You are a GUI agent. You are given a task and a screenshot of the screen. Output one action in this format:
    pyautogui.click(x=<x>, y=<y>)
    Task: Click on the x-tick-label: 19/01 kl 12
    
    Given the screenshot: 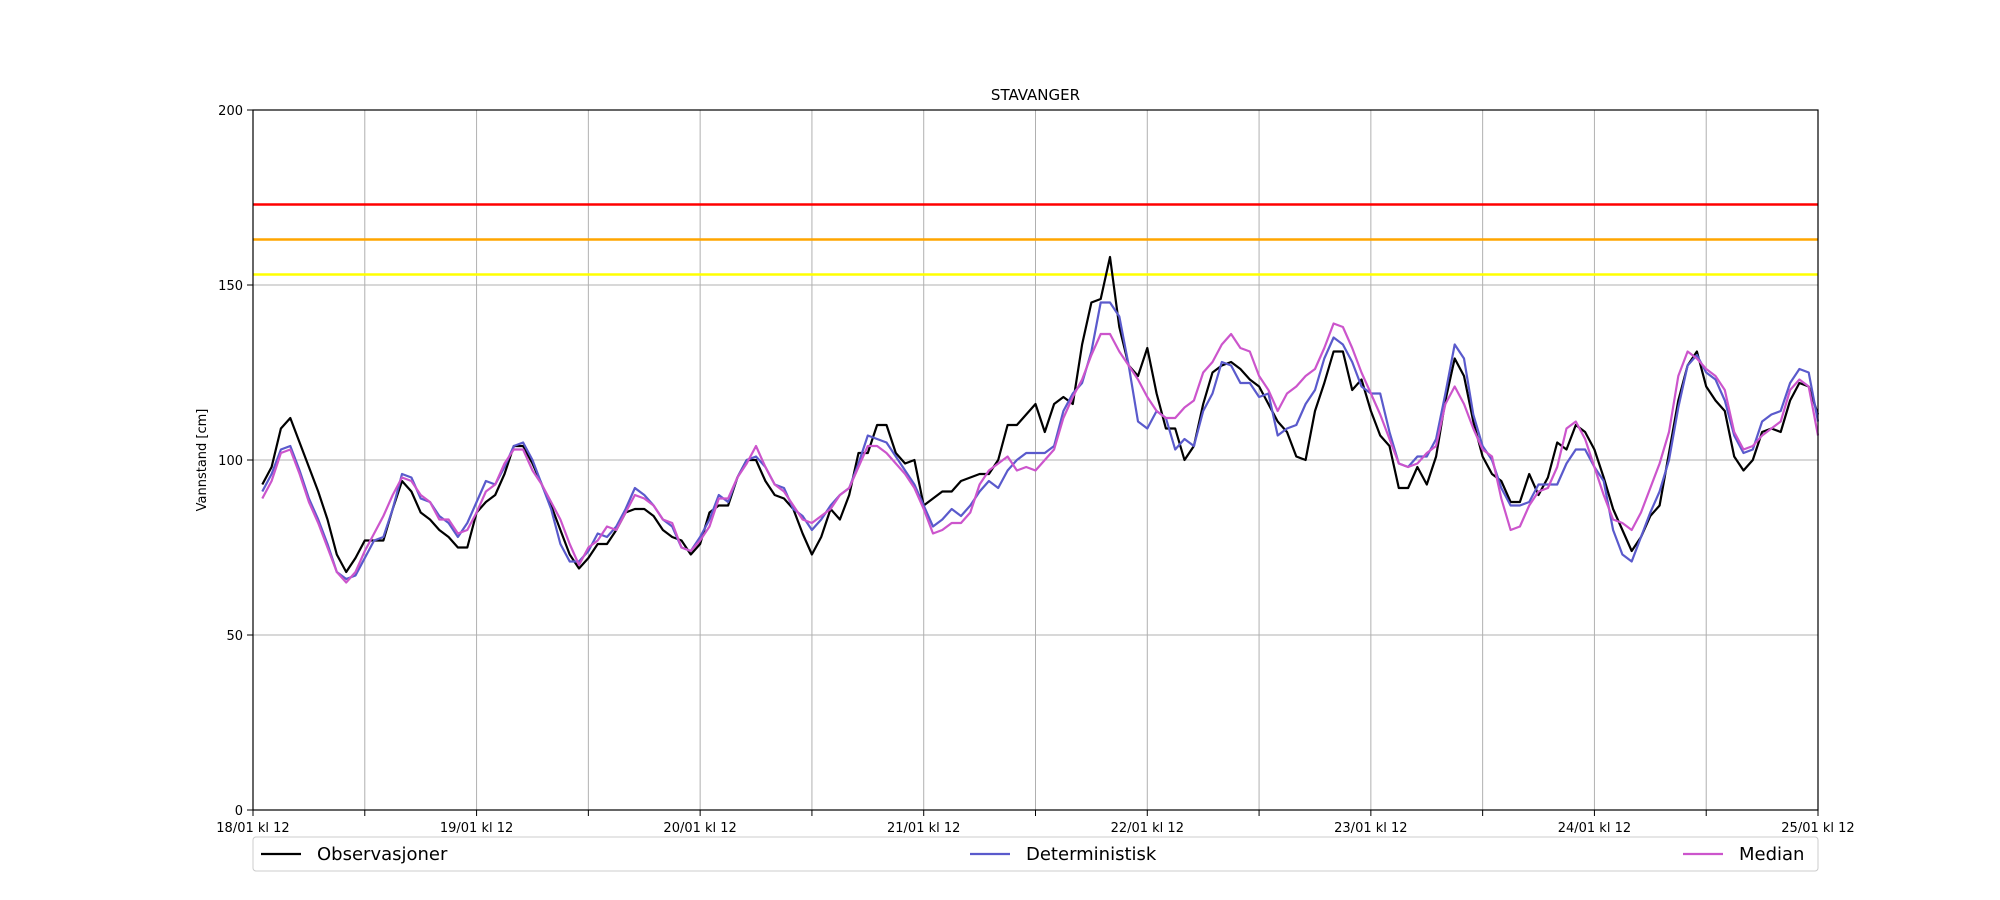 What is the action you would take?
    pyautogui.click(x=476, y=828)
    